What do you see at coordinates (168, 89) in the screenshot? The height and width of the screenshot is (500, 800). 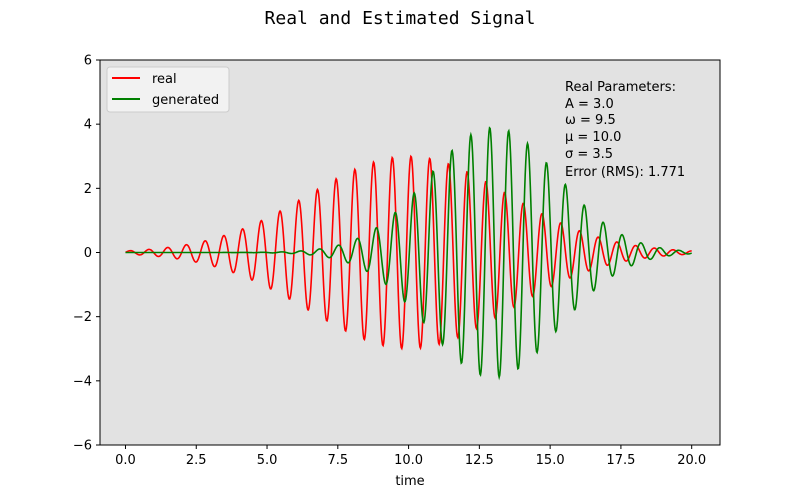 I see `legend: real generated` at bounding box center [168, 89].